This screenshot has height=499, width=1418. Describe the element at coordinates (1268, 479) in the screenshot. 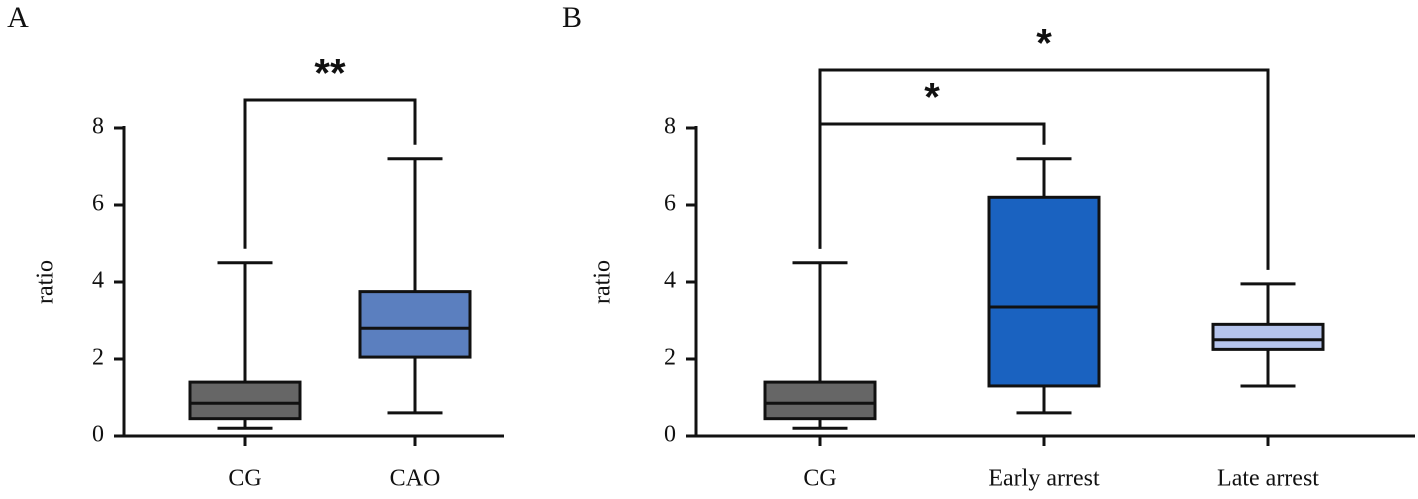

I see `x-tick-label: Late arrest` at that location.